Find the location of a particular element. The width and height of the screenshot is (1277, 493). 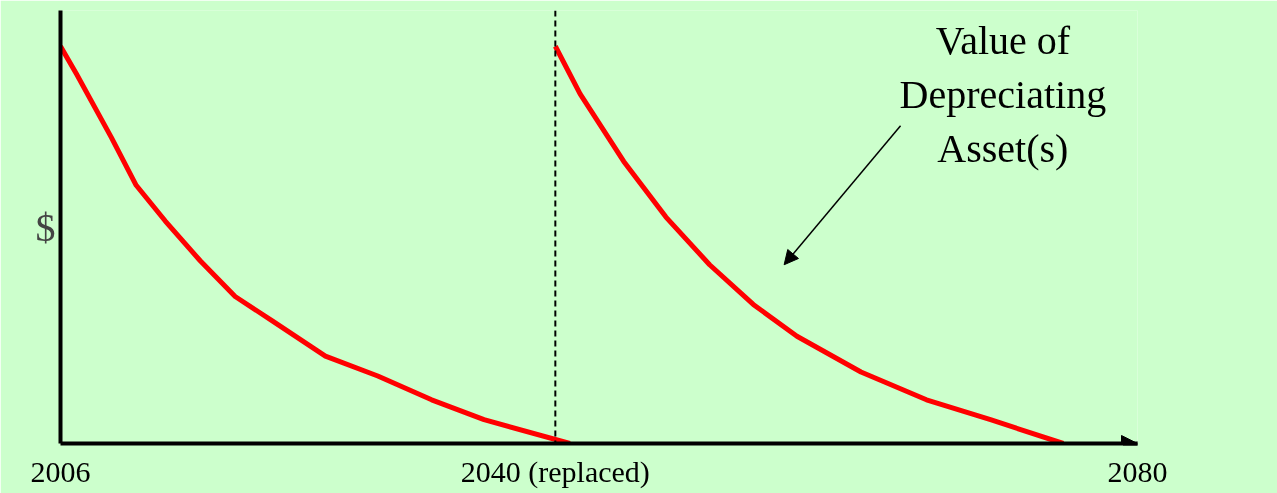

x-tick-label: 2080 is located at coordinates (1137, 471).